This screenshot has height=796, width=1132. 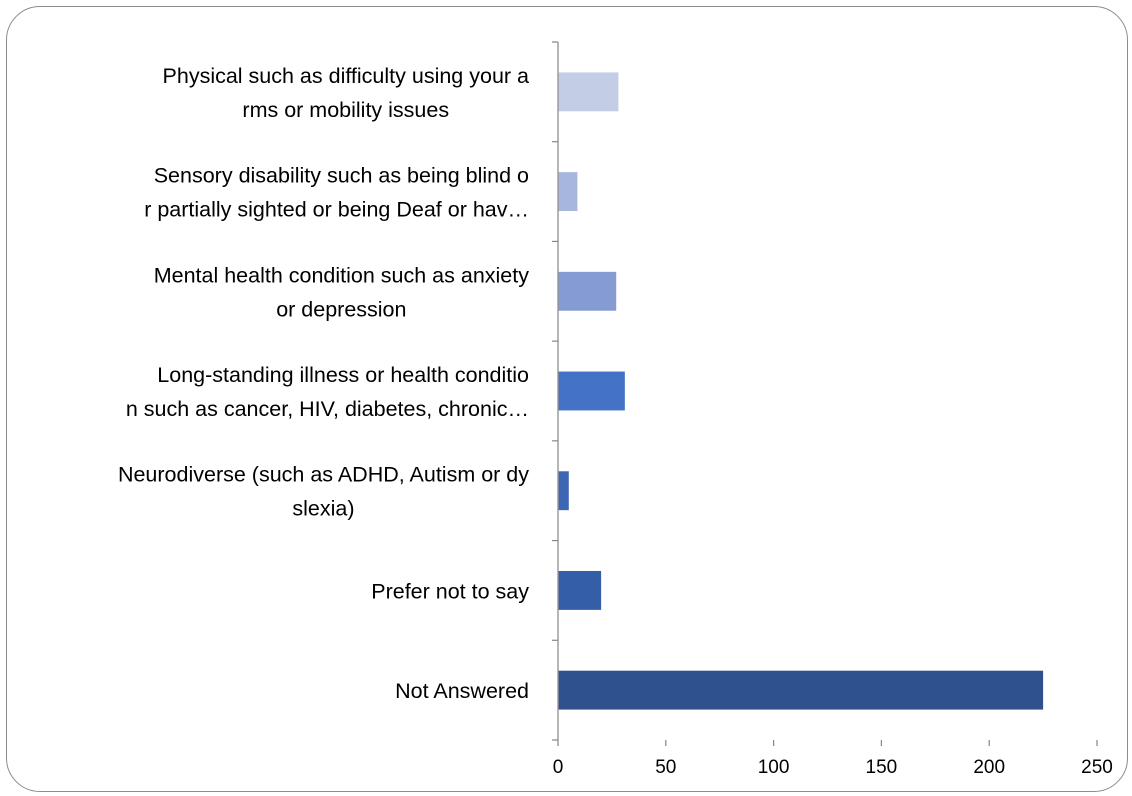 What do you see at coordinates (341, 176) in the screenshot?
I see `category-label-line: Sensory disability such as being blind o` at bounding box center [341, 176].